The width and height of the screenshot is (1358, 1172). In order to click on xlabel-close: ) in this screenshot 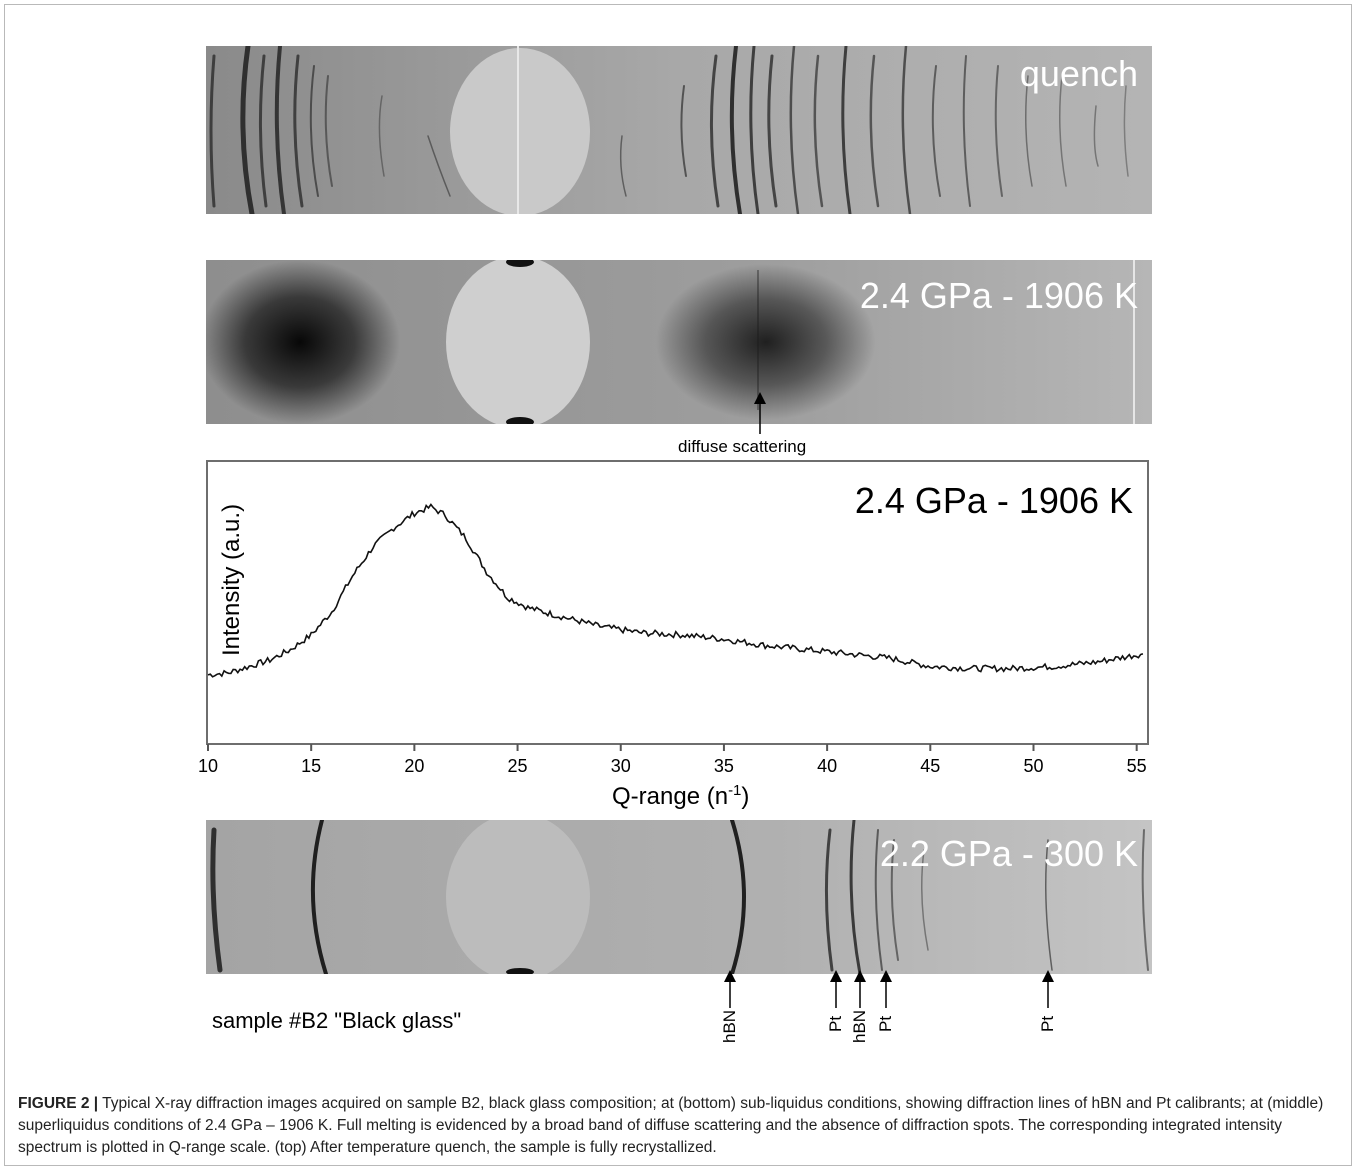, I will do `click(745, 796)`.